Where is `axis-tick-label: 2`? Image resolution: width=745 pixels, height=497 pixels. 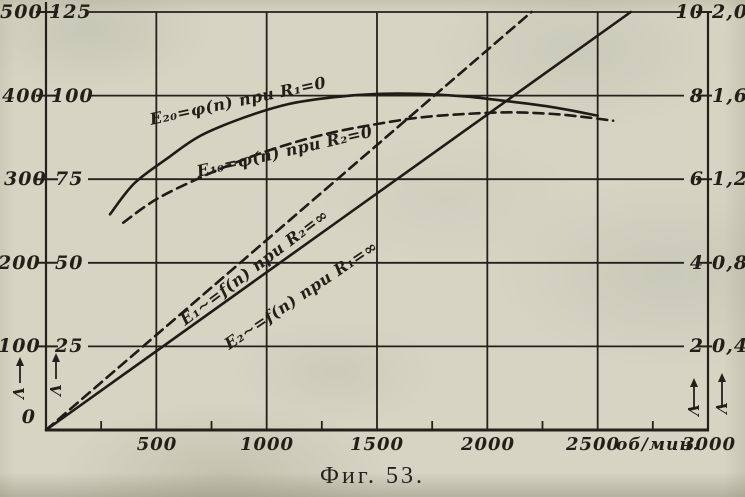 axis-tick-label: 2 is located at coordinates (696, 346).